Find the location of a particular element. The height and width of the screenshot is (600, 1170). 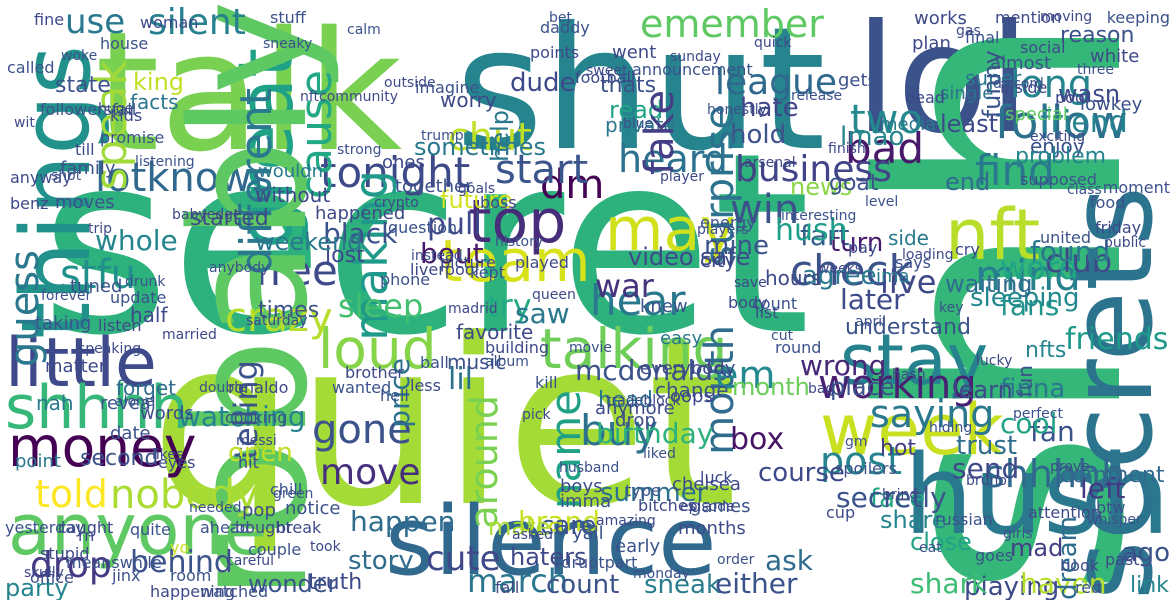

cloud-word: hell is located at coordinates (394, 395).